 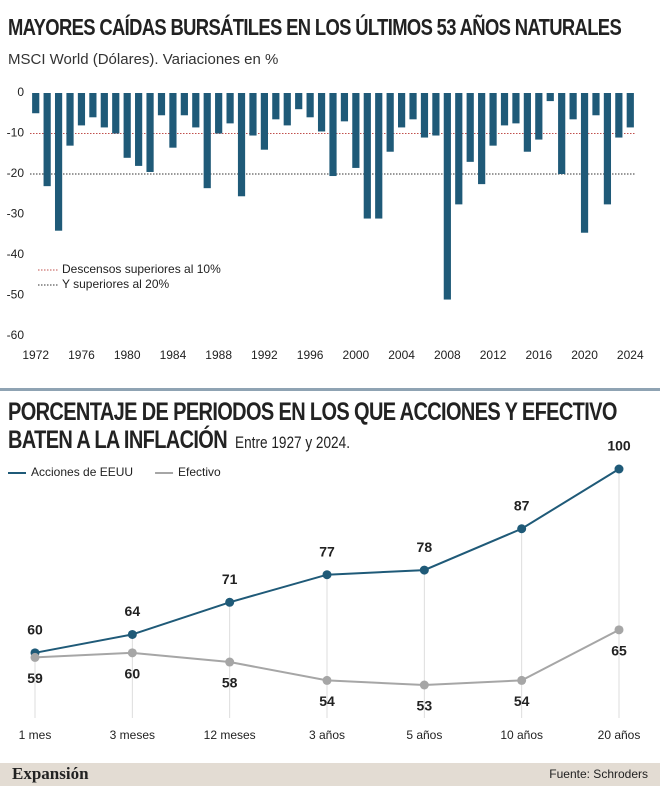 I want to click on y-tick-label: -60, so click(x=16, y=335).